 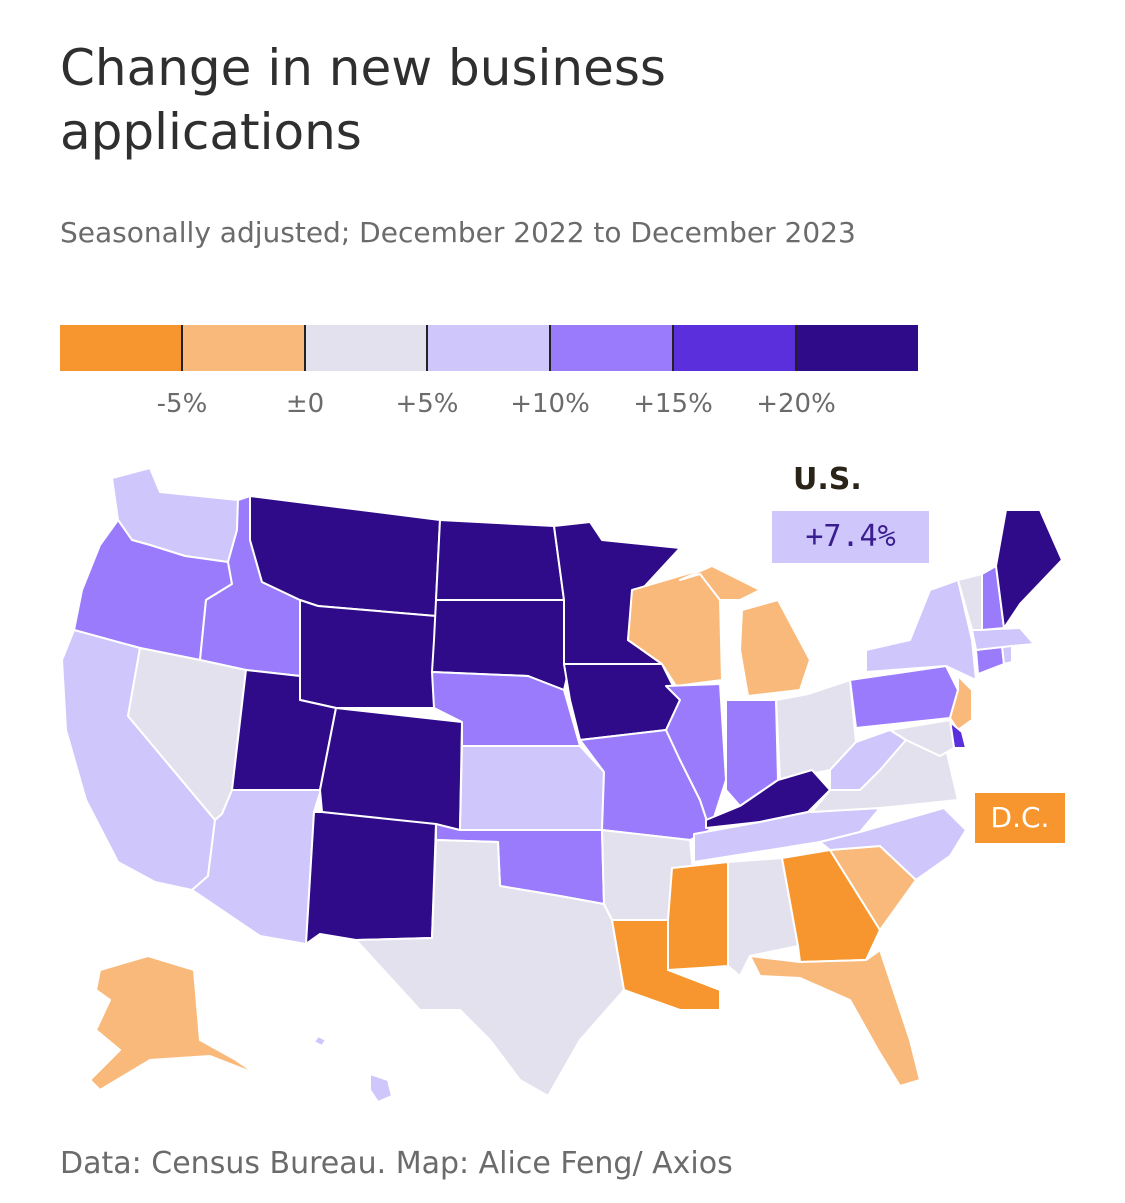 What do you see at coordinates (182, 404) in the screenshot?
I see `legend-label: -5%` at bounding box center [182, 404].